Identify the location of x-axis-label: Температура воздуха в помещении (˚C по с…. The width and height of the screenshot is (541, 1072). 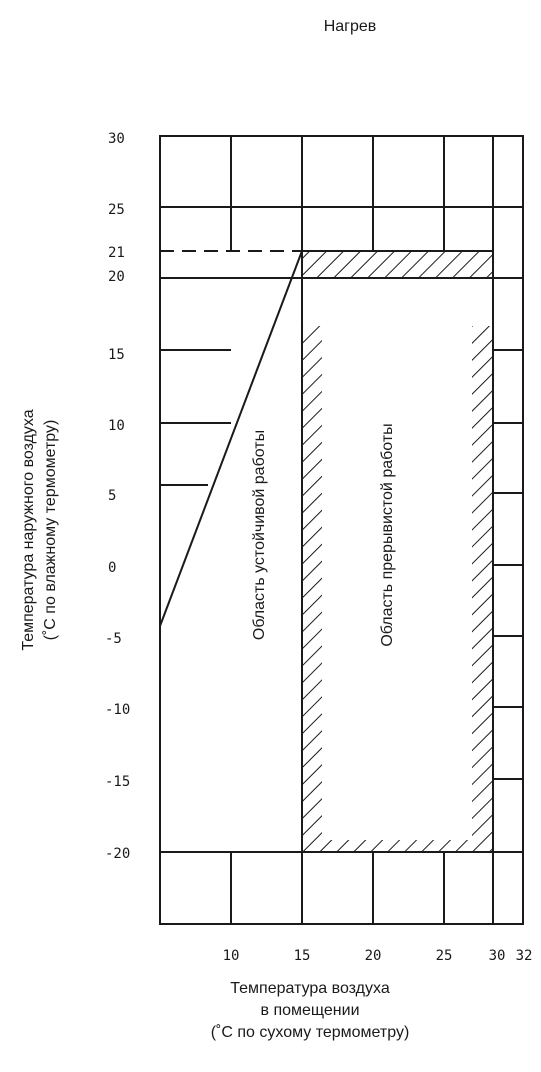
(310, 1011).